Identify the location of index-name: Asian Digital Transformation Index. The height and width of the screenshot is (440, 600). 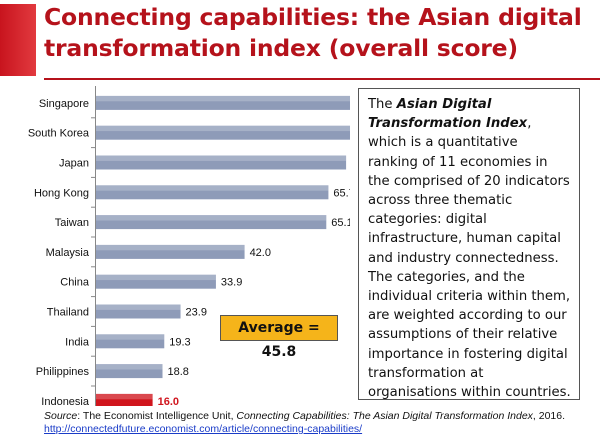
(448, 114).